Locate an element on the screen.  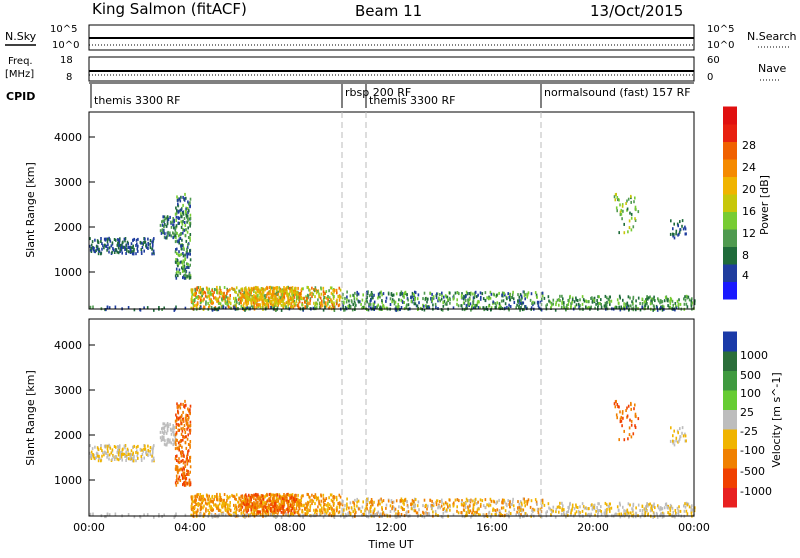
xtick-1: 04:00 is located at coordinates (190, 527).